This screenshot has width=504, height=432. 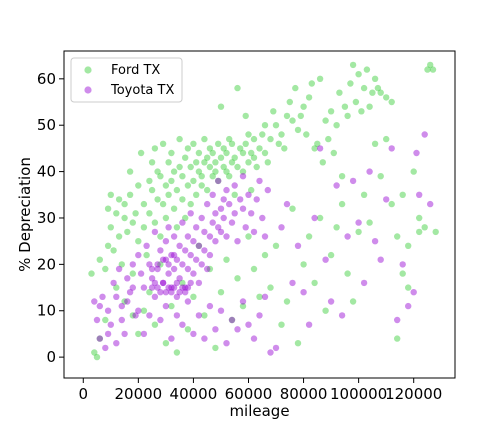 What do you see at coordinates (46, 264) in the screenshot?
I see `y-tick-label: 20` at bounding box center [46, 264].